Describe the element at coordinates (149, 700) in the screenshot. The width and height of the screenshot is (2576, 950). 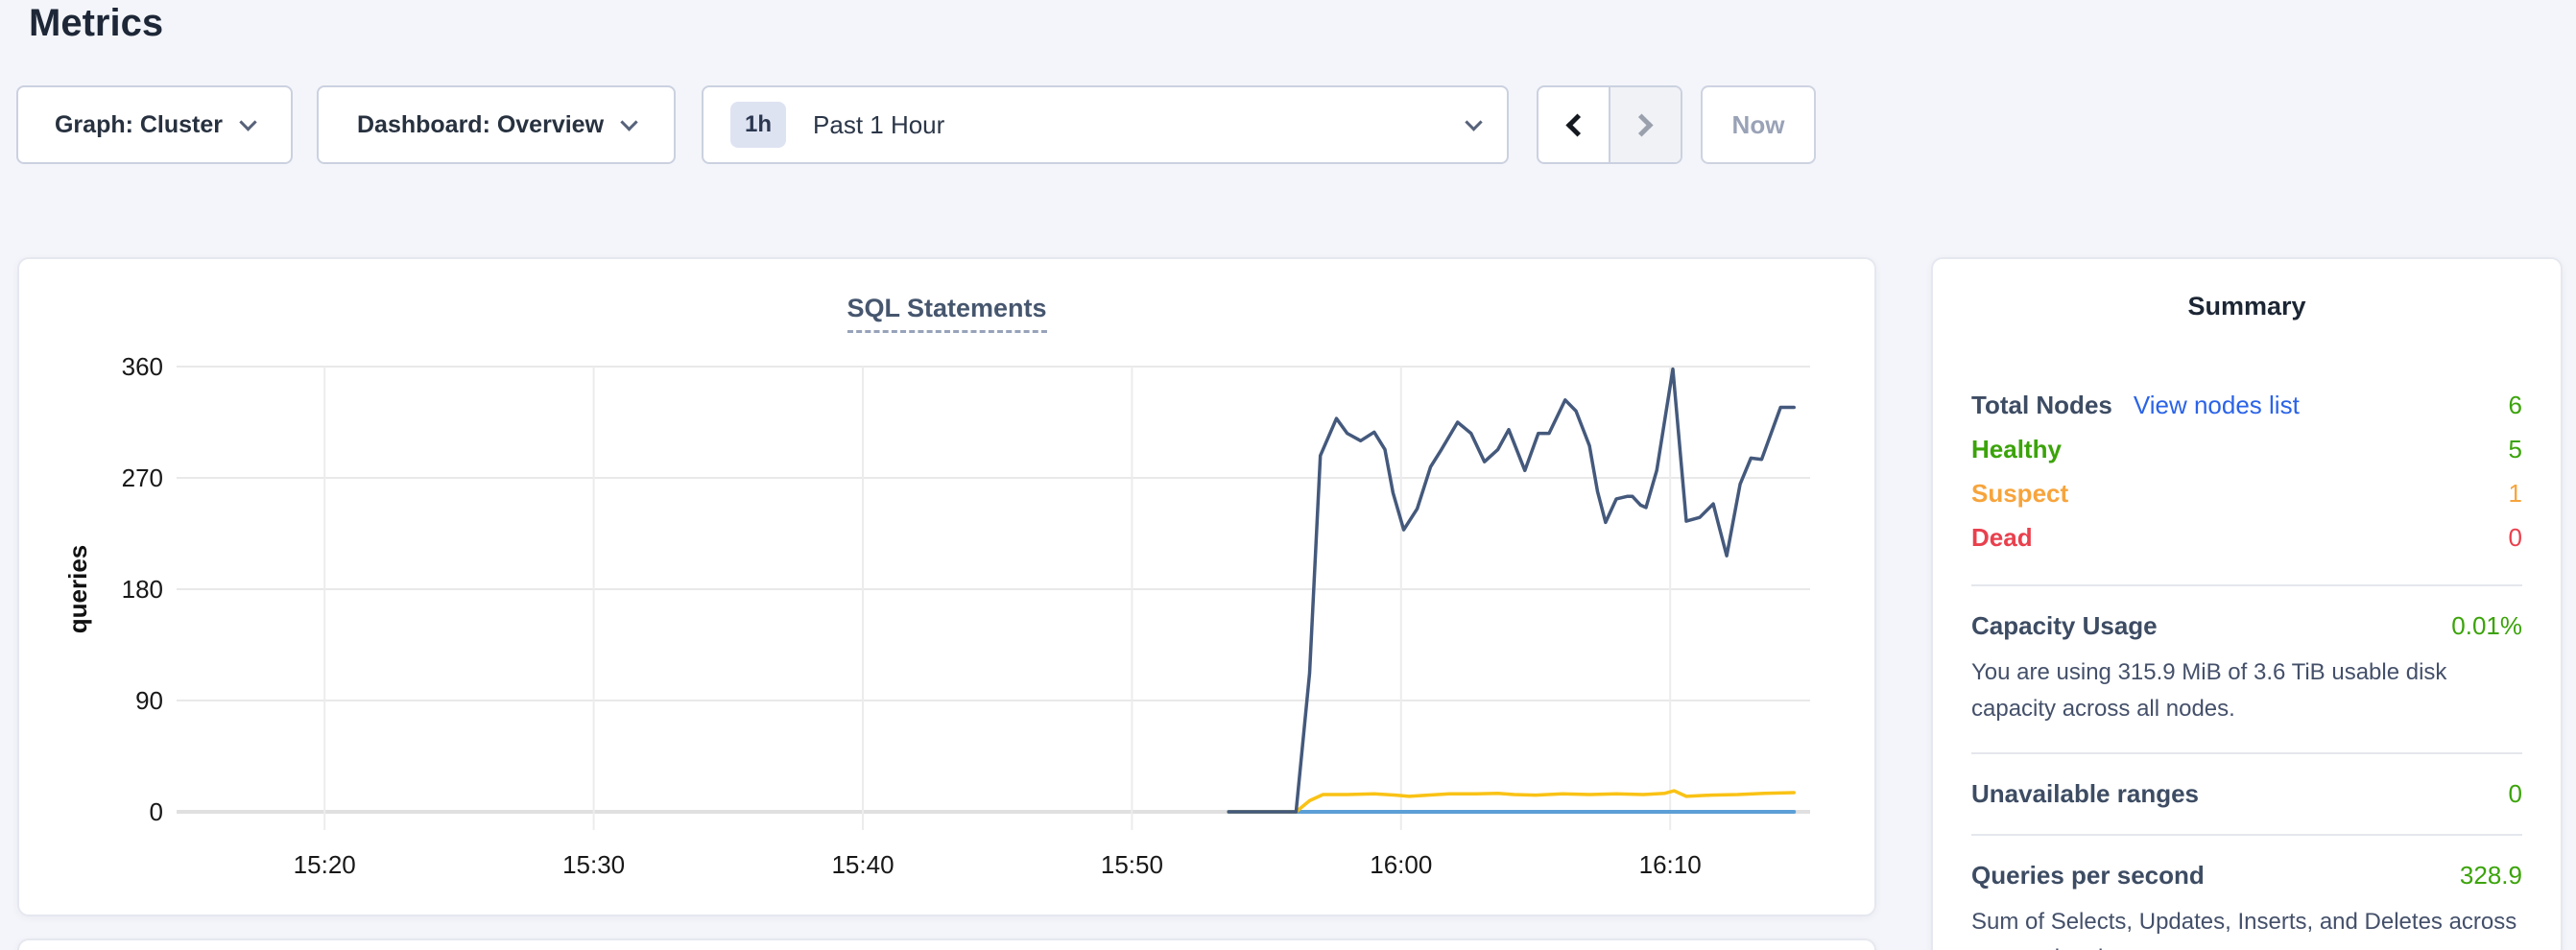
I see `svg-text: 90` at that location.